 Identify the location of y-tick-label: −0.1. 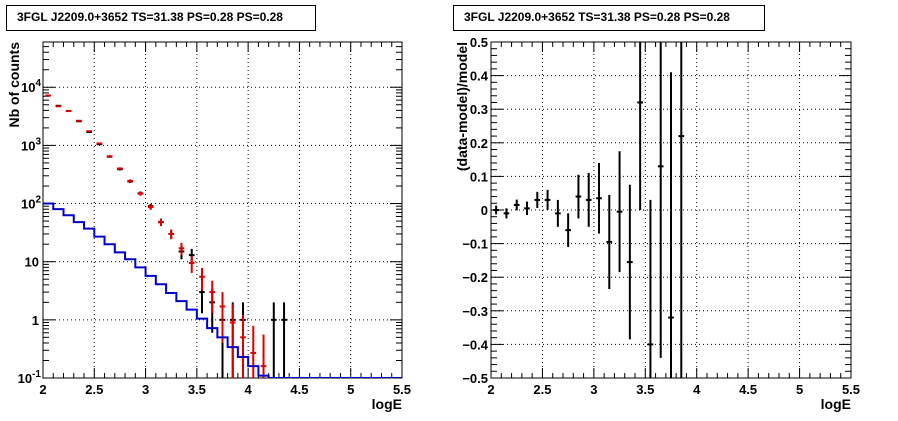
(475, 244).